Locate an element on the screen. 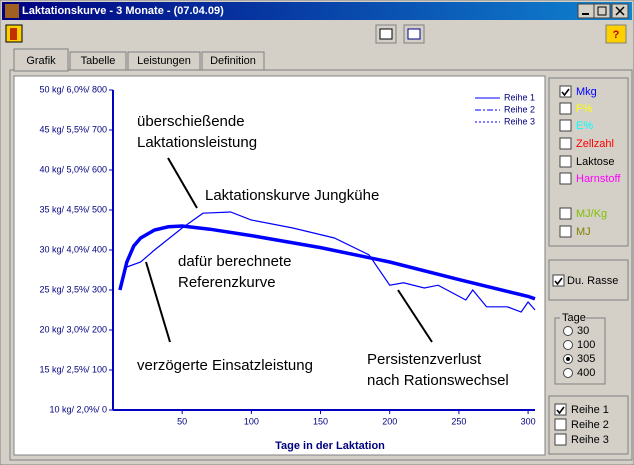 The image size is (634, 465). param-label: Laktose is located at coordinates (595, 162).